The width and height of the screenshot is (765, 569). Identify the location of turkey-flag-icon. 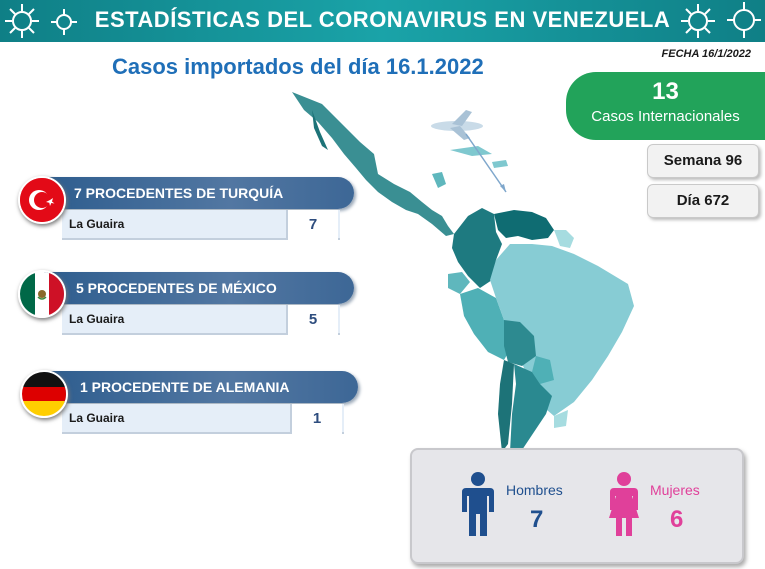
(42, 200).